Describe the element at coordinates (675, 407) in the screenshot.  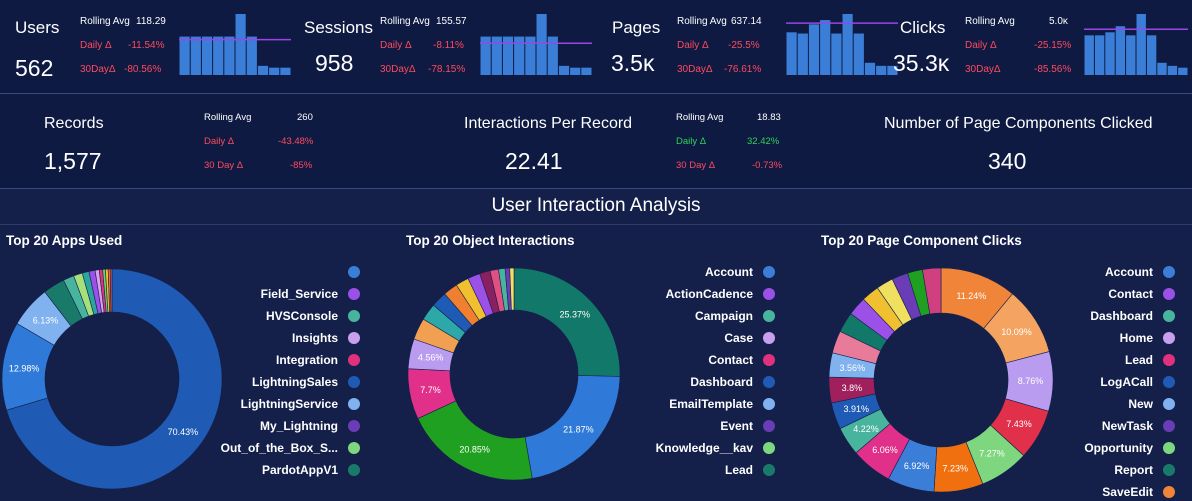
I see `legend-item: EmailTemplate` at that location.